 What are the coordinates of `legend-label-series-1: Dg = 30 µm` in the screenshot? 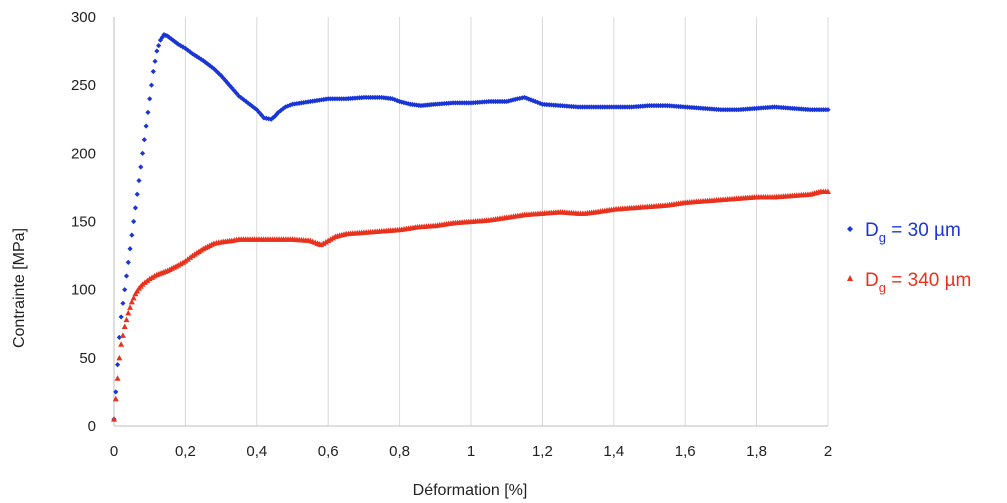 It's located at (913, 232).